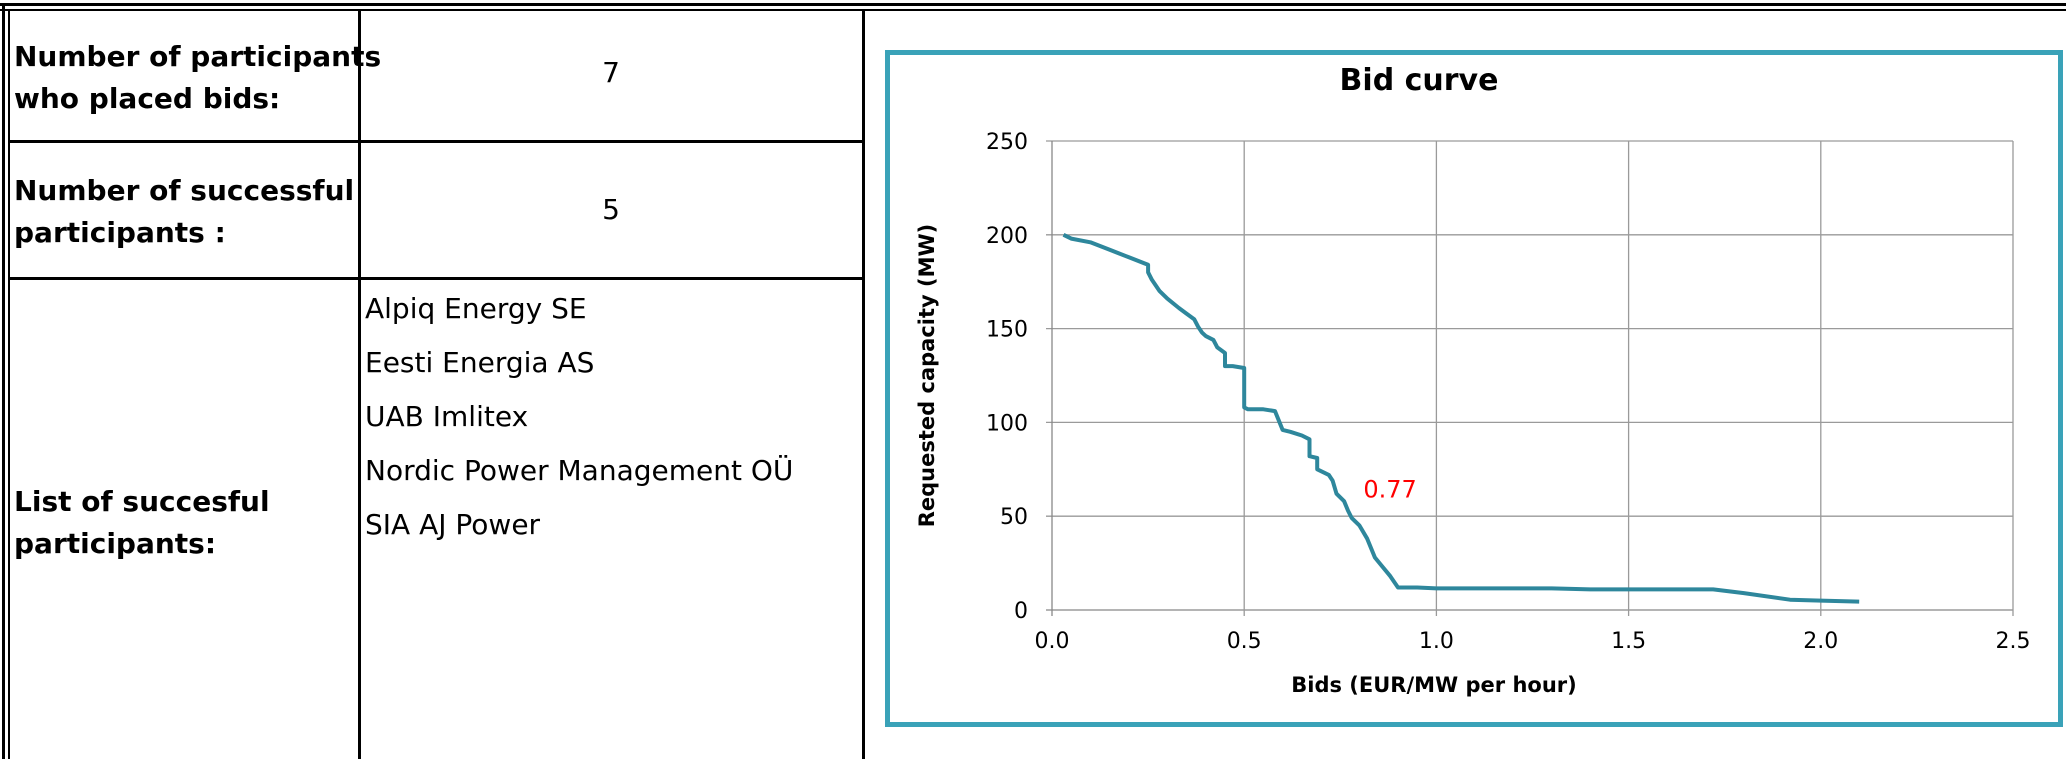 This screenshot has width=2066, height=759. What do you see at coordinates (480, 362) in the screenshot?
I see `list-item: Eesti Energia AS` at bounding box center [480, 362].